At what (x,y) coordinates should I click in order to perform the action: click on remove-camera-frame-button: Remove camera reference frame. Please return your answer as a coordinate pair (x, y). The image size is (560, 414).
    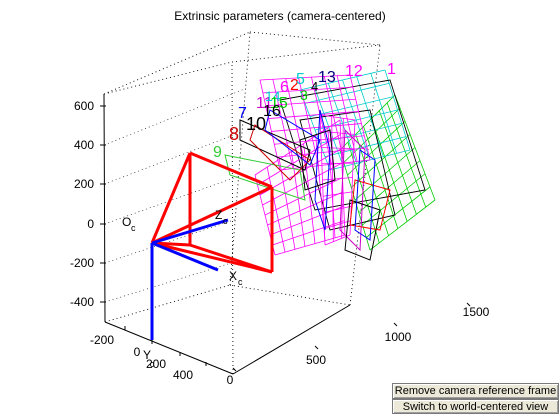
    Looking at the image, I should click on (475, 391).